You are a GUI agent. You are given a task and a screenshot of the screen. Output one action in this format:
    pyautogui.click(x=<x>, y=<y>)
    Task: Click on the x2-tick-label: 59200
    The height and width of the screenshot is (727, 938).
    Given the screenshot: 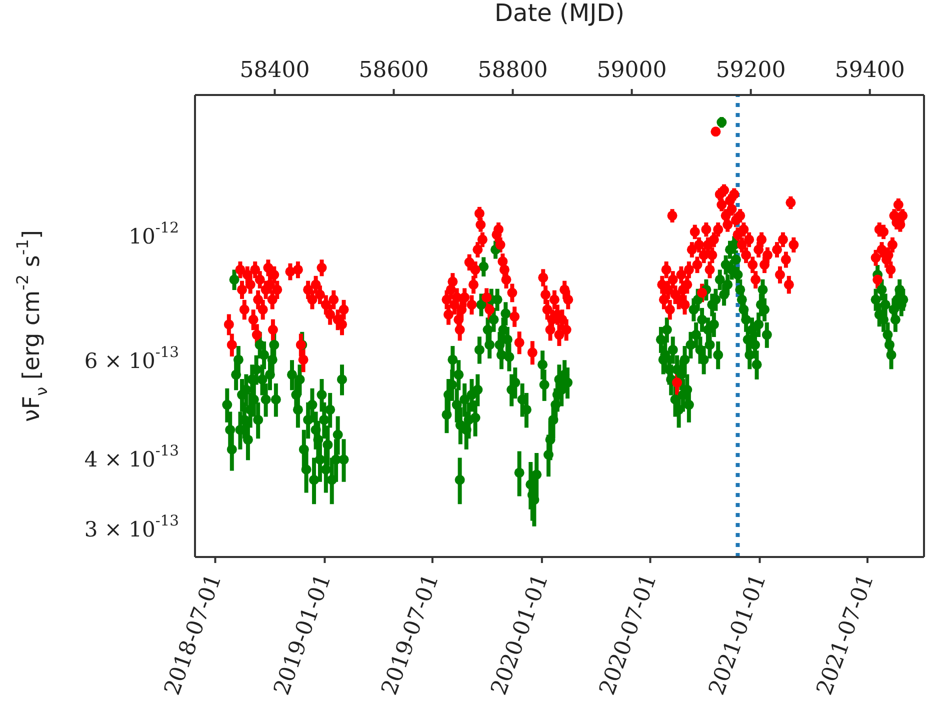 What is the action you would take?
    pyautogui.click(x=751, y=70)
    